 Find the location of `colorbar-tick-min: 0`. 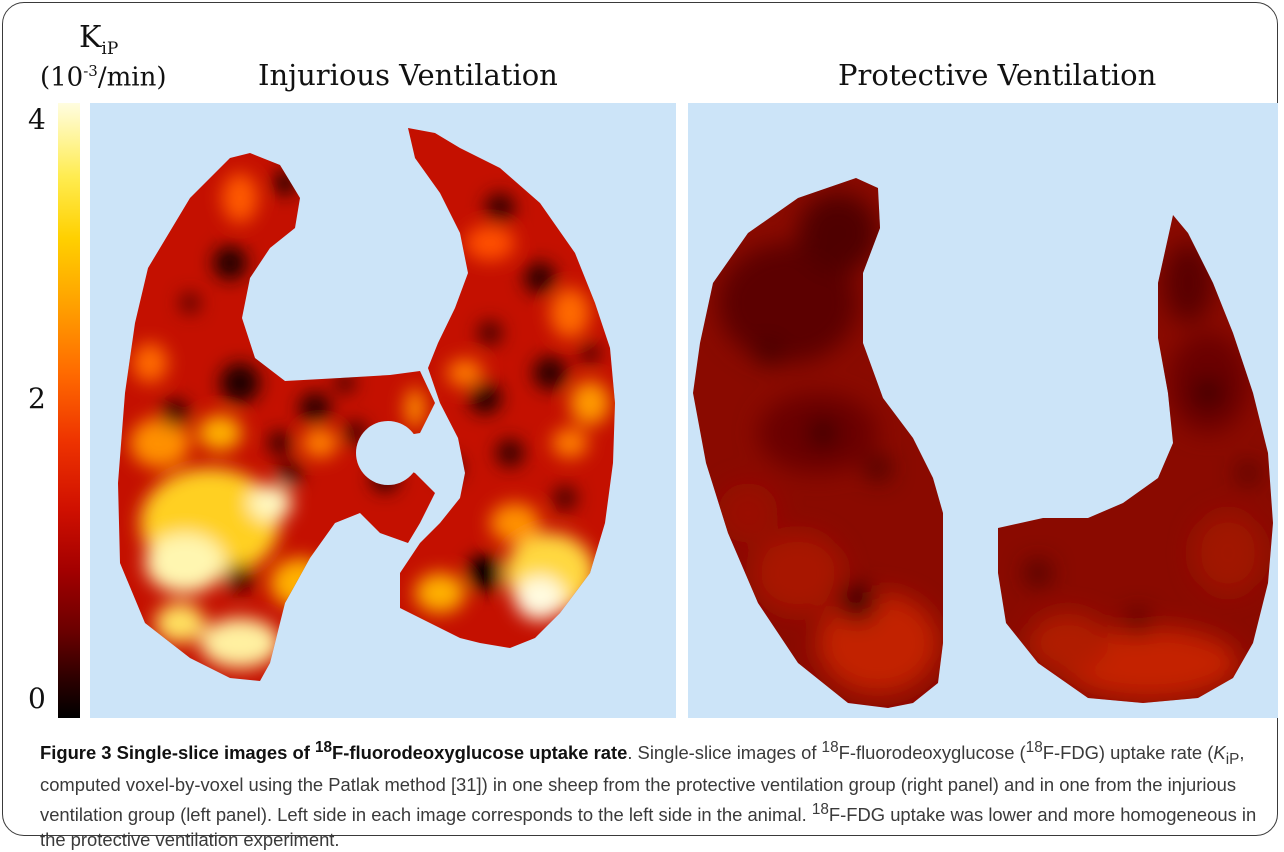

colorbar-tick-min: 0 is located at coordinates (37, 698).